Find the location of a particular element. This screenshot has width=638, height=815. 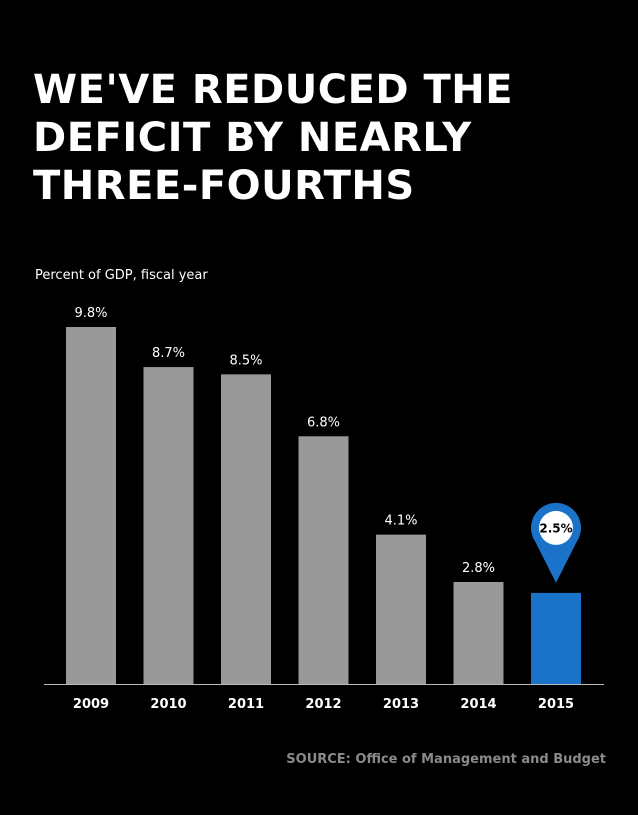

bar-2009 is located at coordinates (91, 505).